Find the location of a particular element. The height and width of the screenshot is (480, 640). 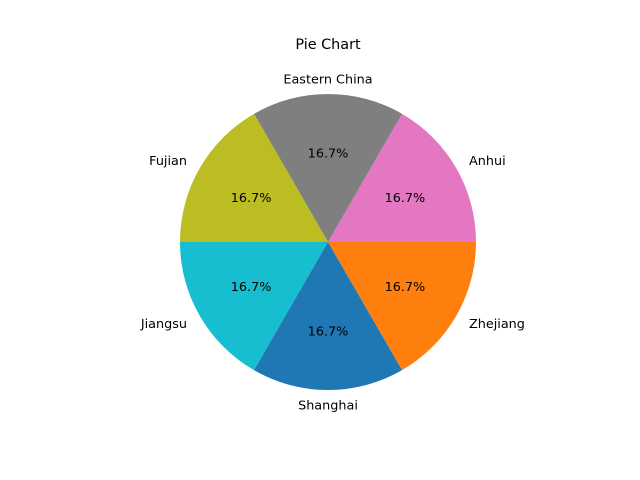

pie-slice-shanghai is located at coordinates (328, 316).